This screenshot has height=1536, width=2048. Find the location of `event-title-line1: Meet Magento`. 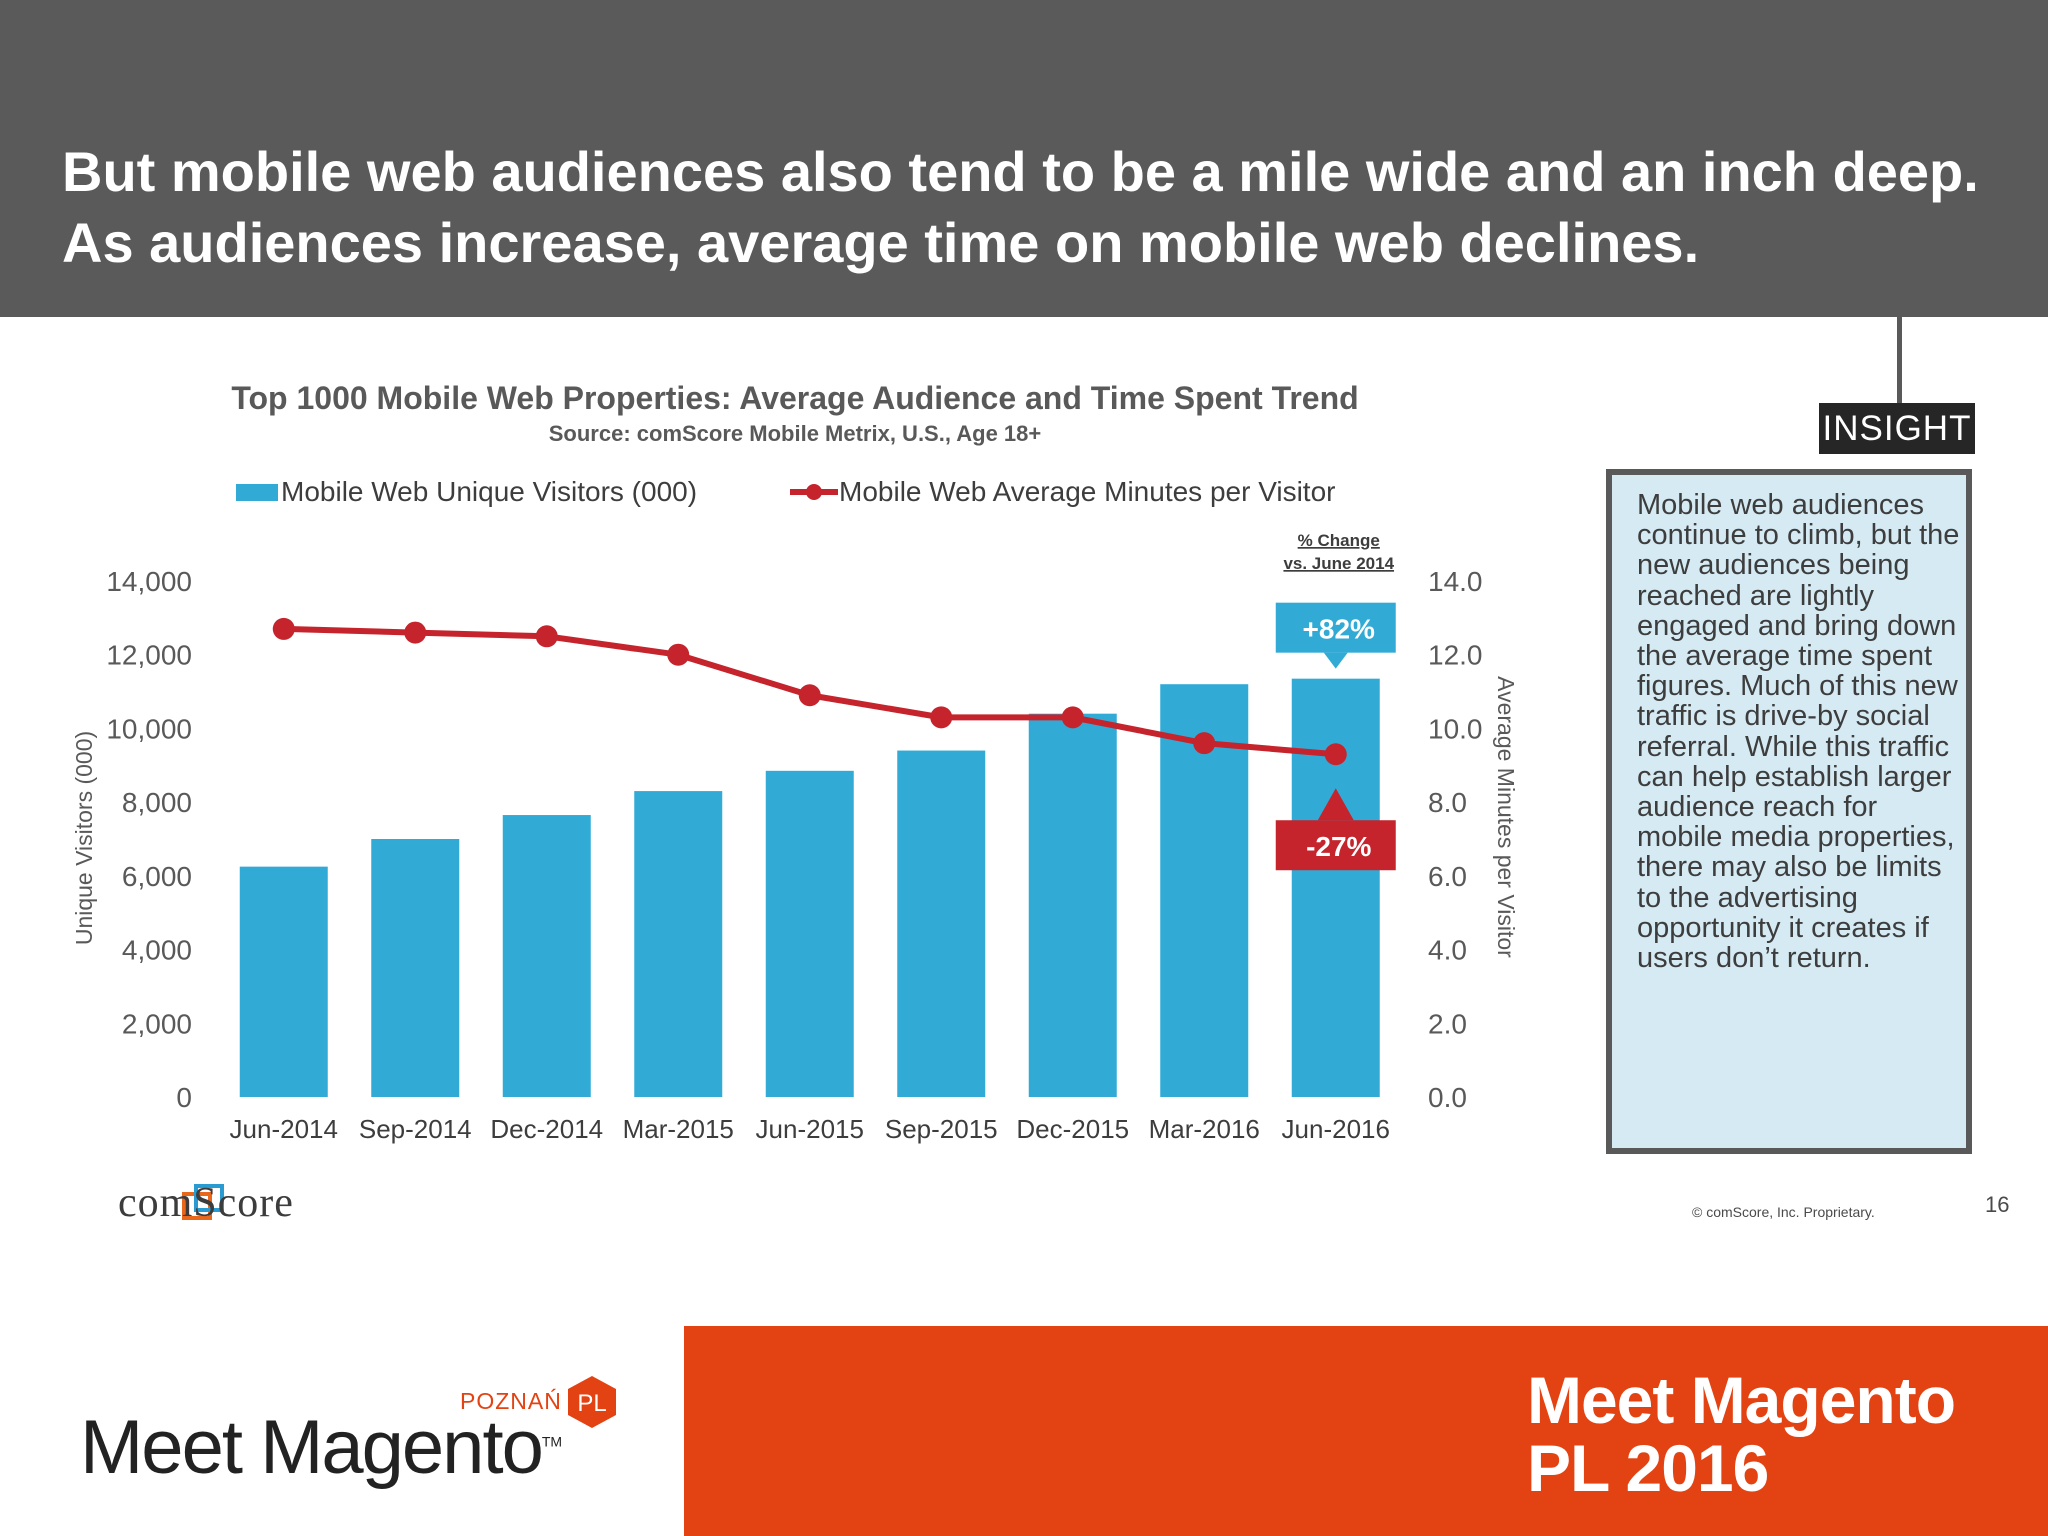

event-title-line1: Meet Magento is located at coordinates (1741, 1400).